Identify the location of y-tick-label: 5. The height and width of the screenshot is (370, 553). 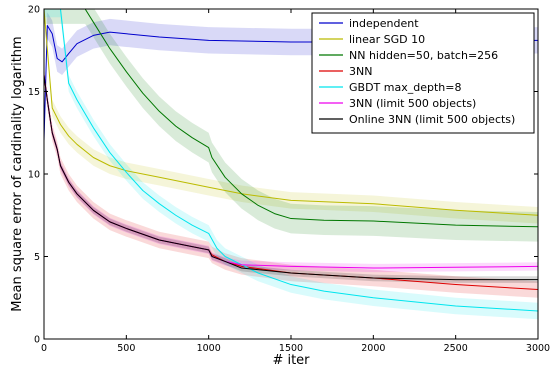
(37, 257).